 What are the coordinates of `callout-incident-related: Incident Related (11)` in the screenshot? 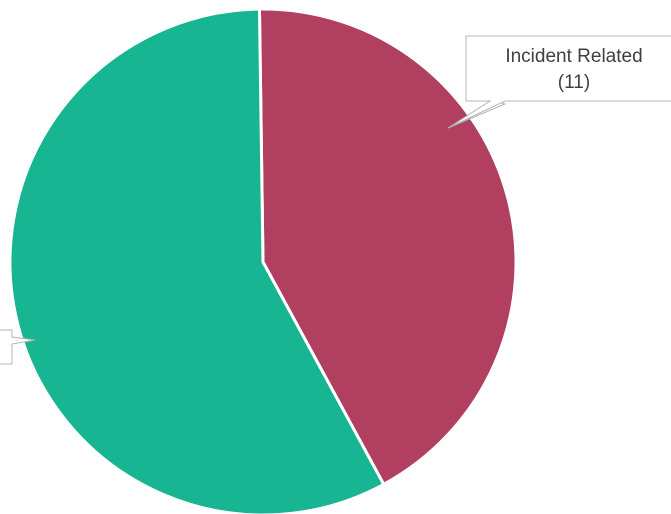 It's located at (559, 82).